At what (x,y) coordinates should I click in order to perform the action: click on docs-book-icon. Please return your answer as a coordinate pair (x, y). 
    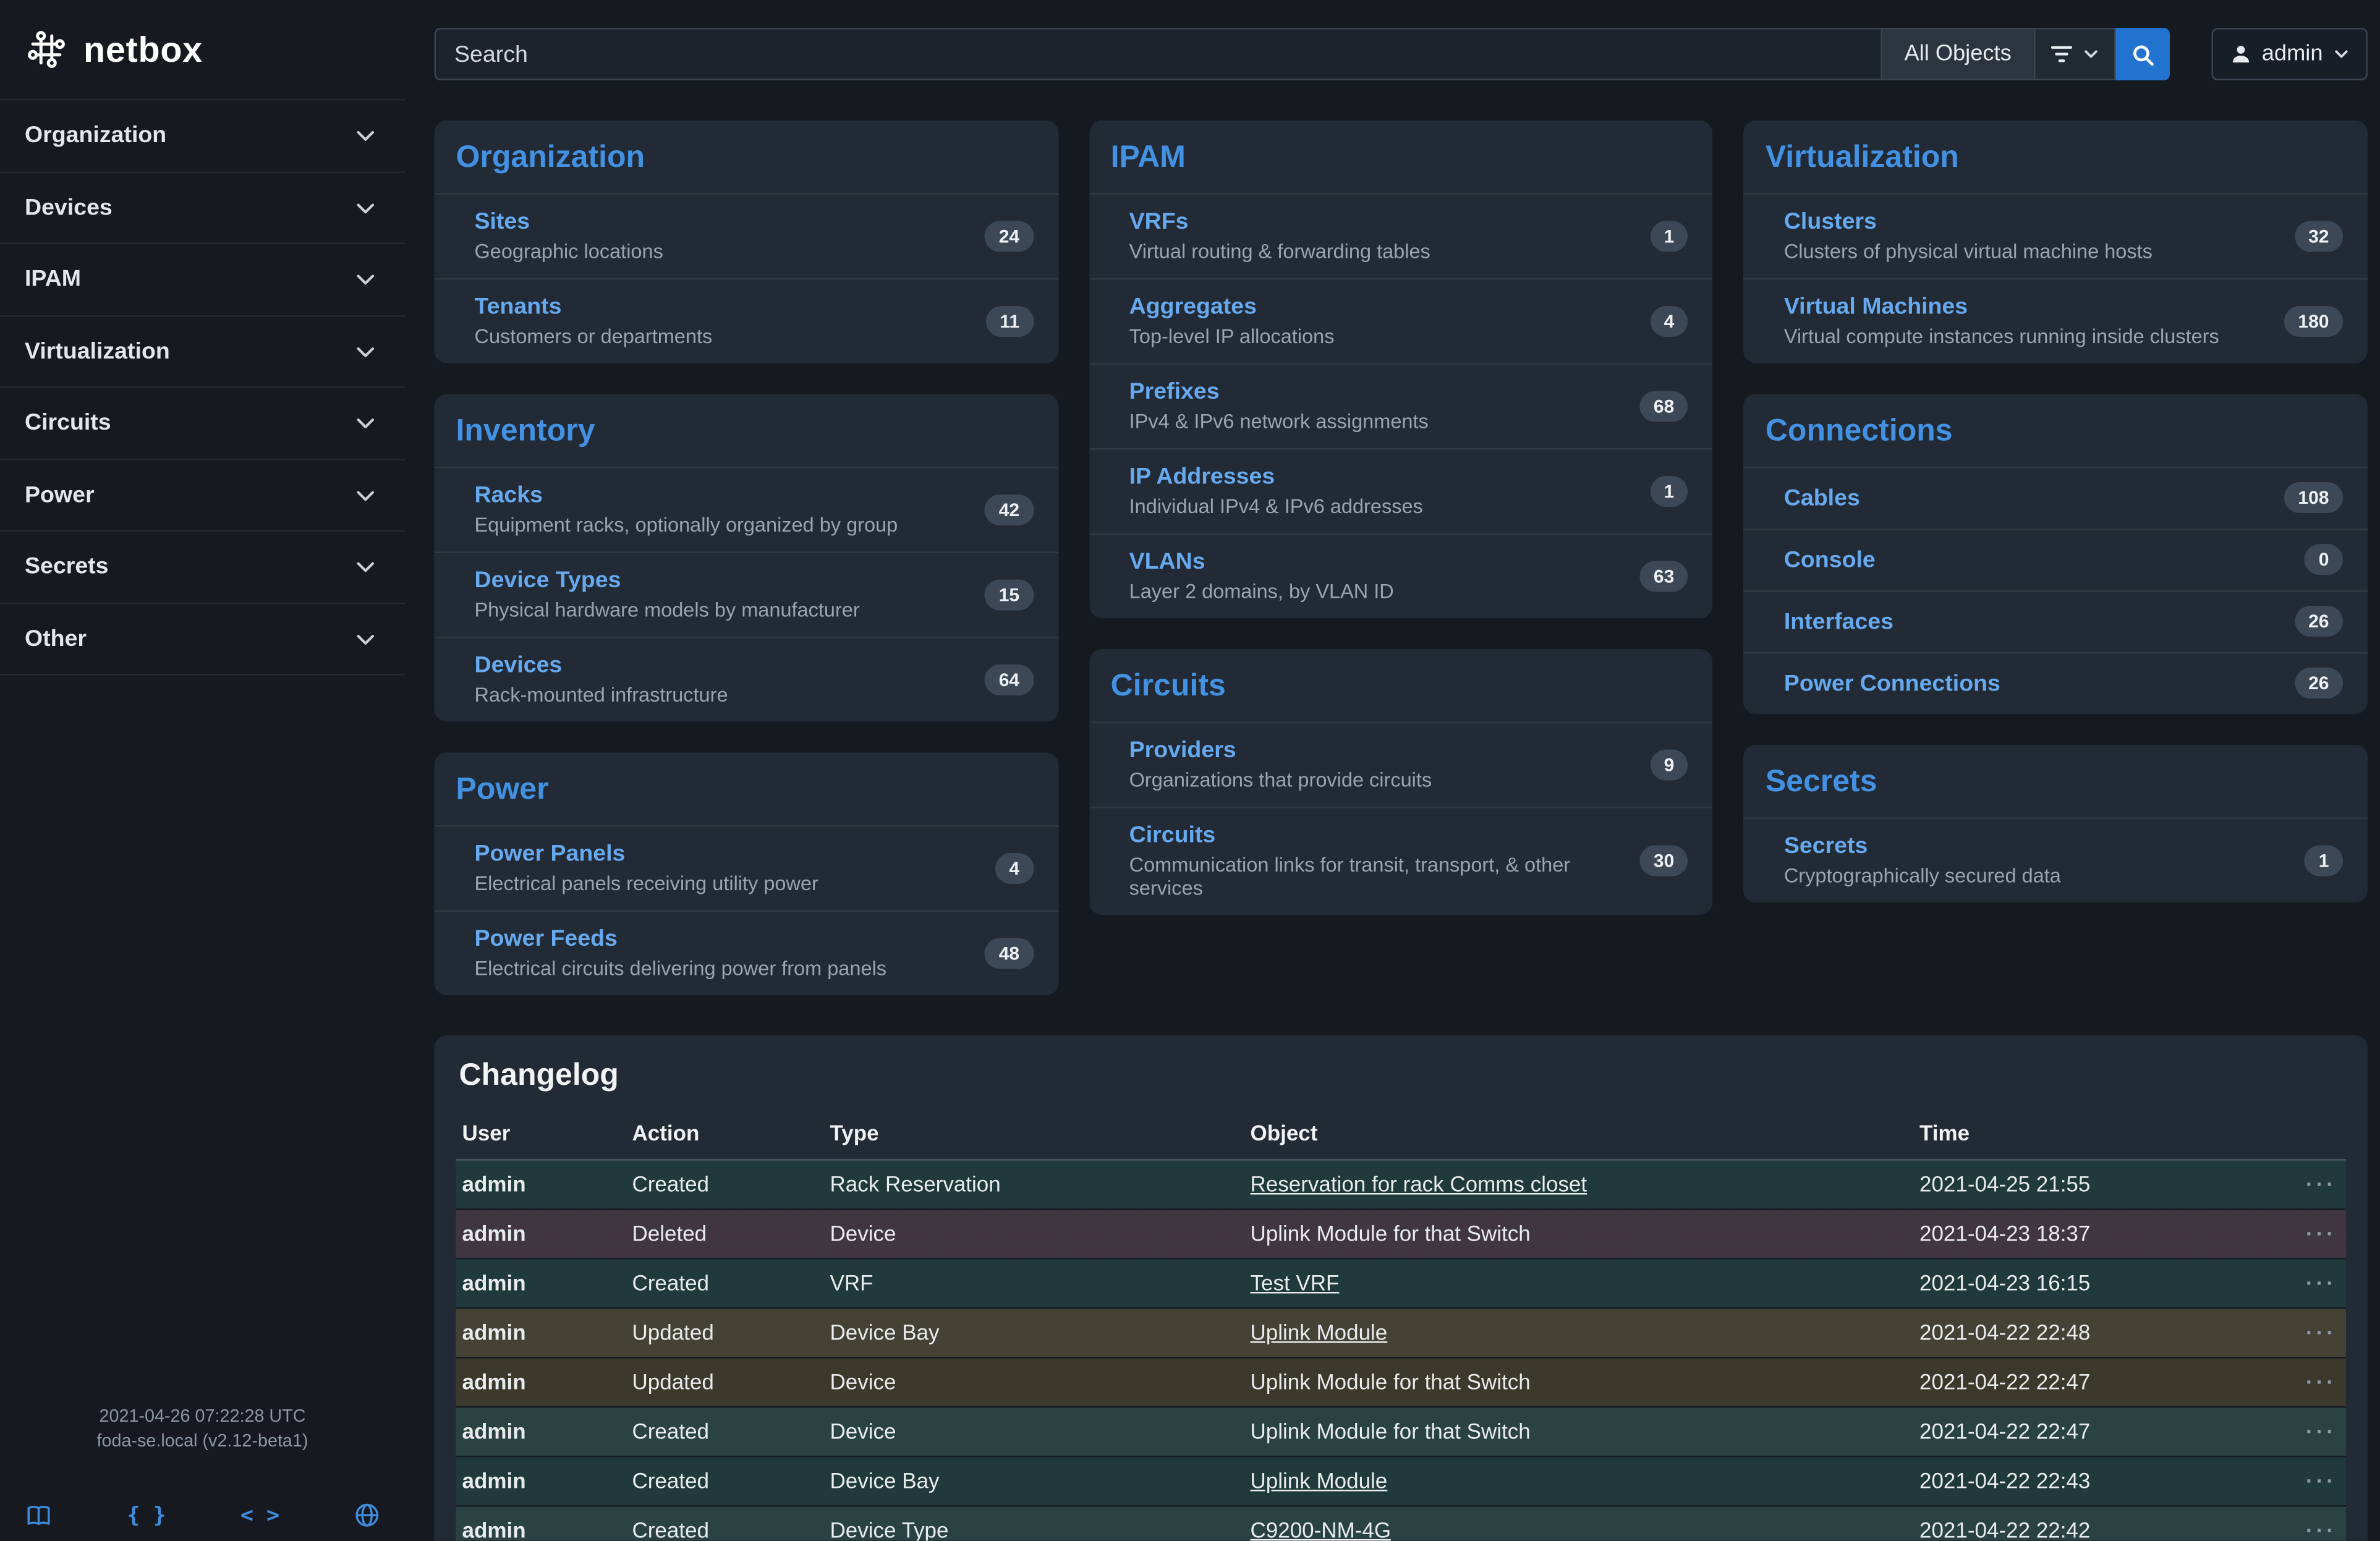
    Looking at the image, I should click on (39, 1515).